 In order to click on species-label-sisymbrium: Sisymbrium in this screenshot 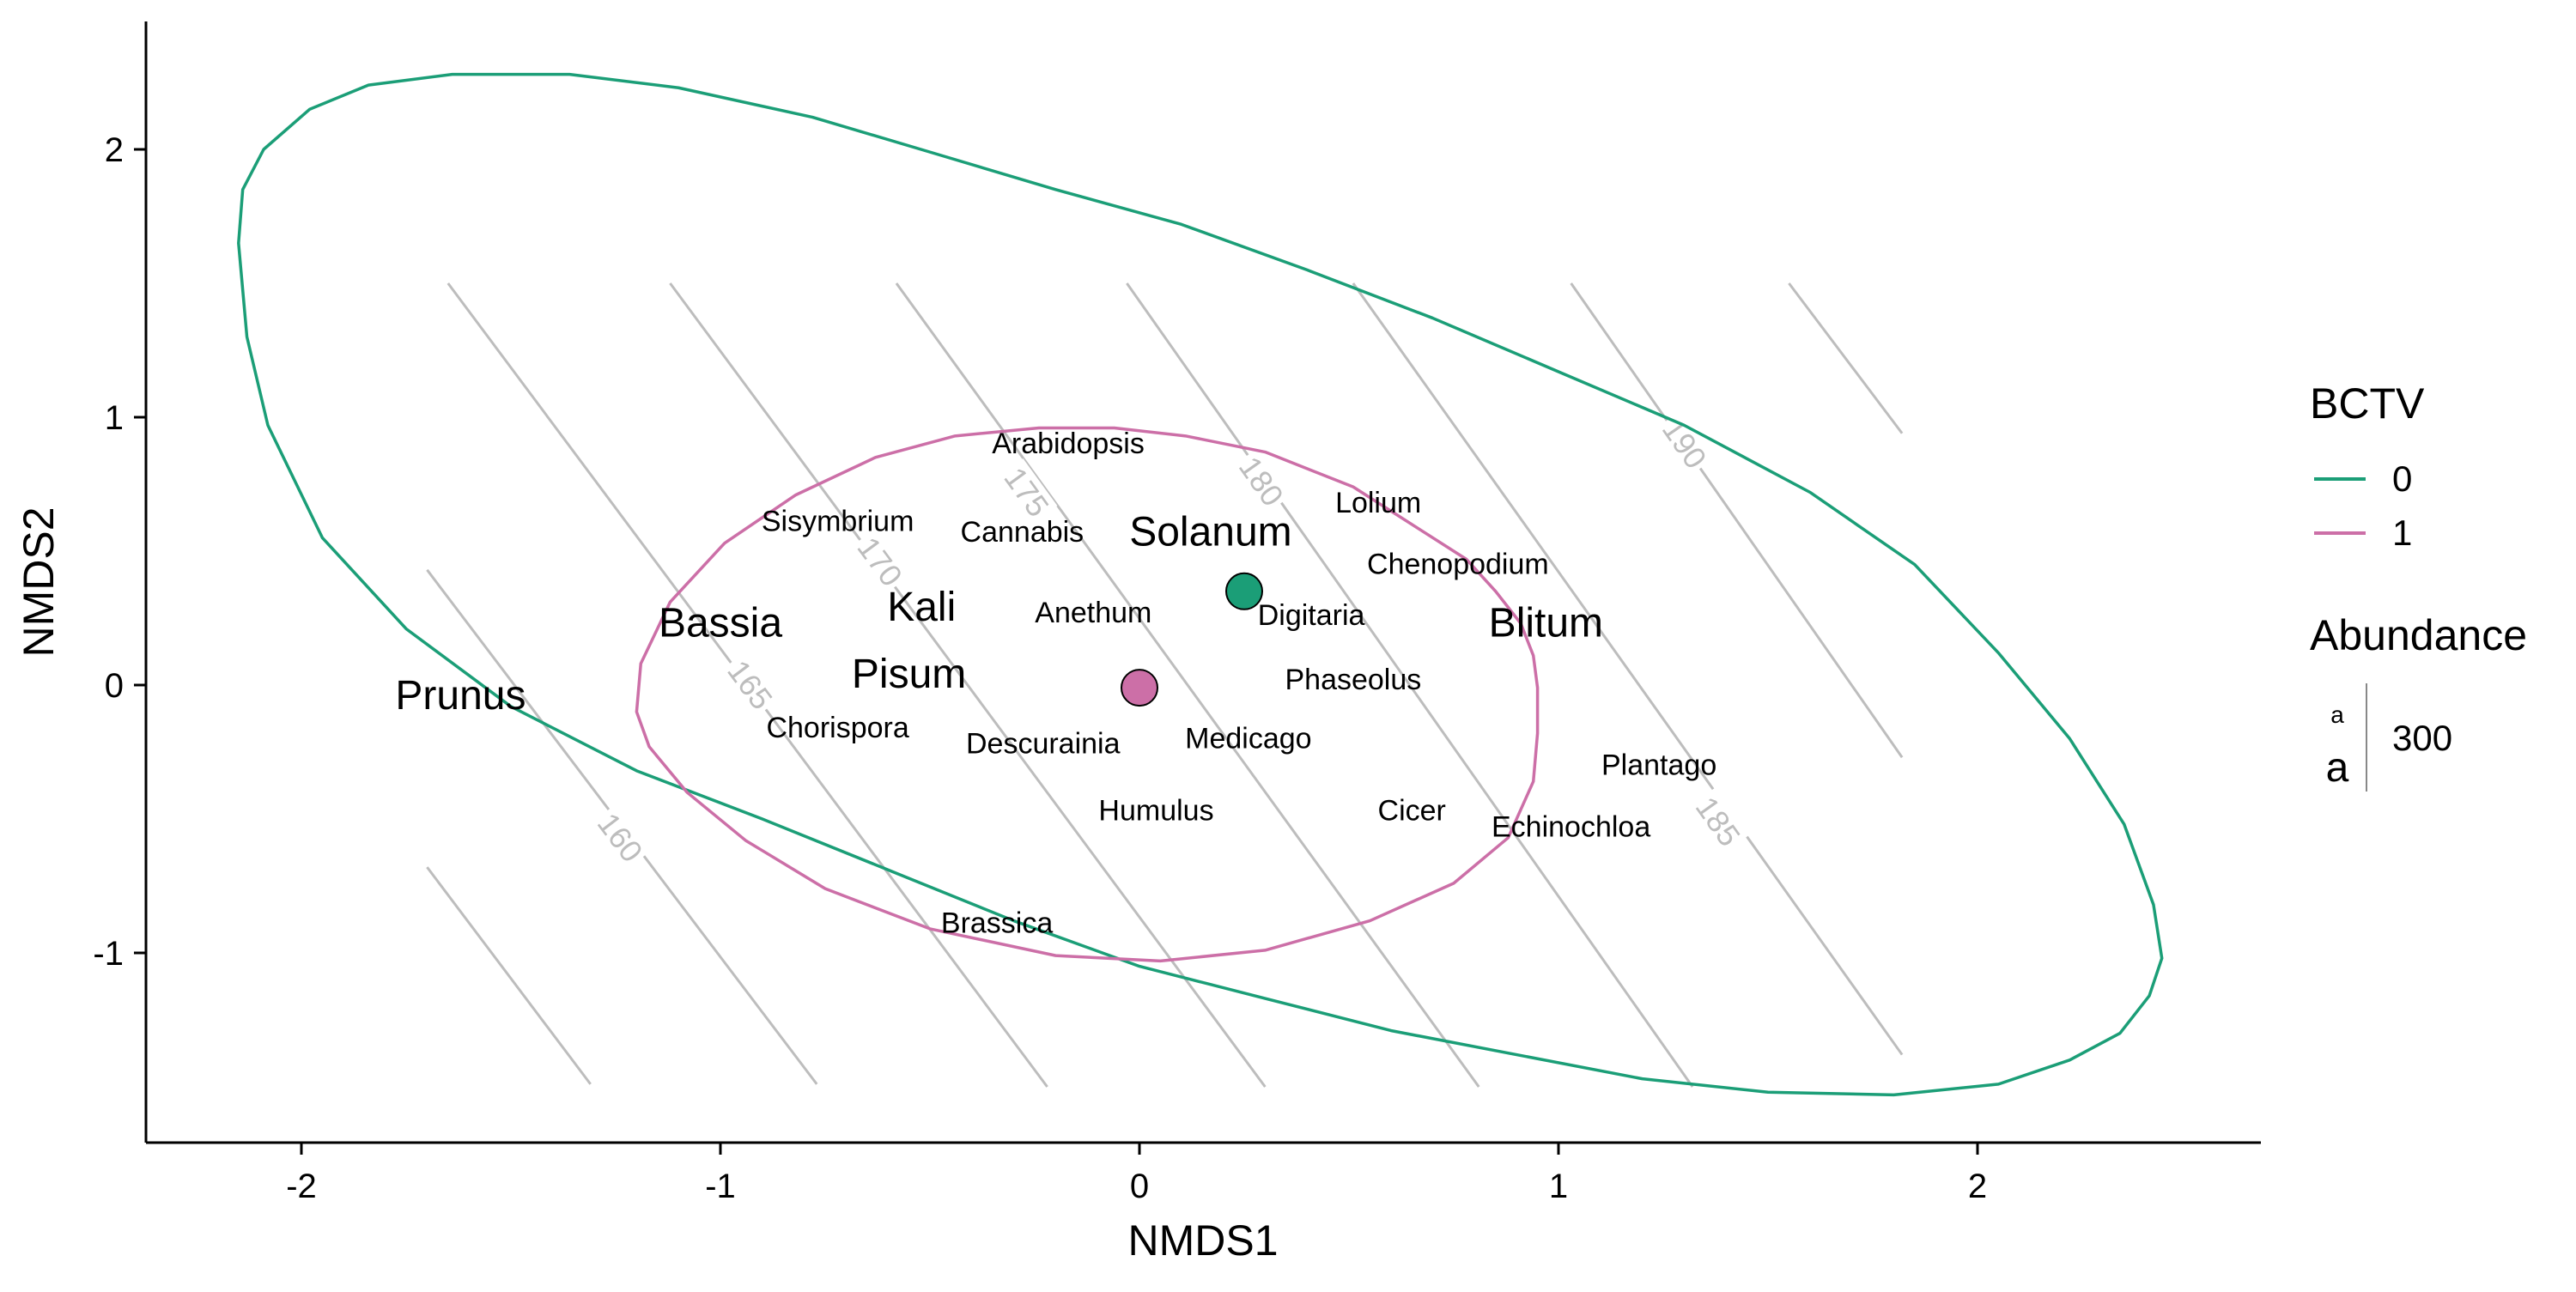, I will do `click(838, 522)`.